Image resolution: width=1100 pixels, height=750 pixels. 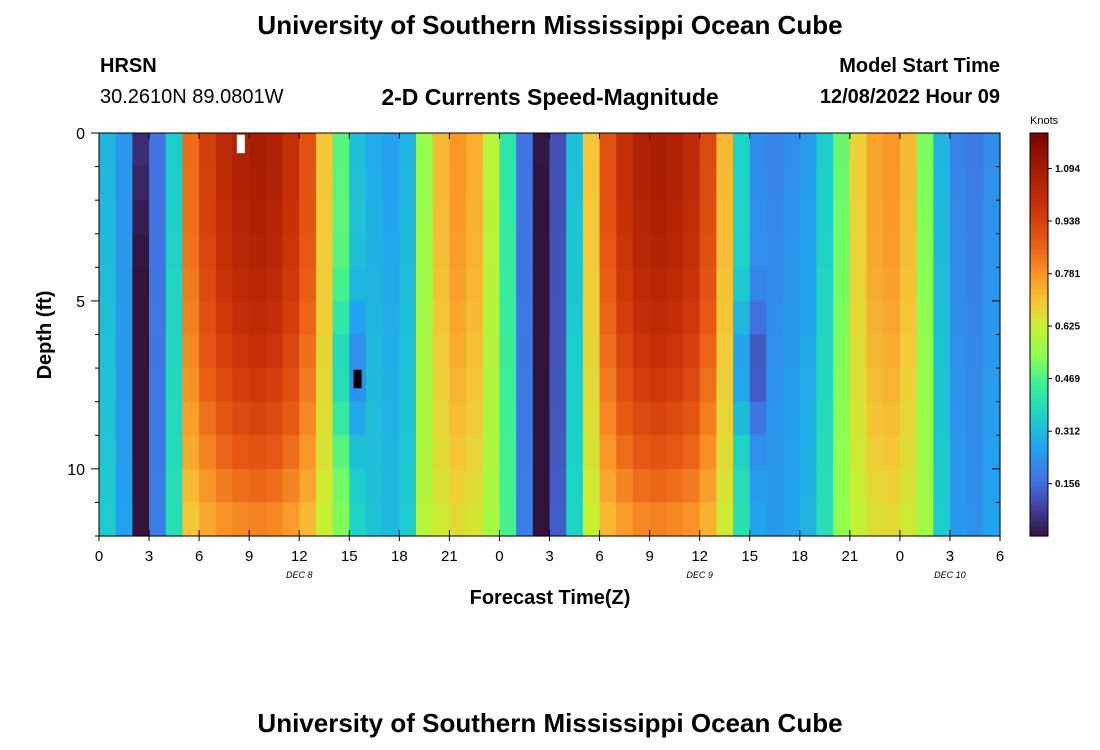 What do you see at coordinates (192, 97) in the screenshot?
I see `station-coordinates: 30.2610N 89.0801W` at bounding box center [192, 97].